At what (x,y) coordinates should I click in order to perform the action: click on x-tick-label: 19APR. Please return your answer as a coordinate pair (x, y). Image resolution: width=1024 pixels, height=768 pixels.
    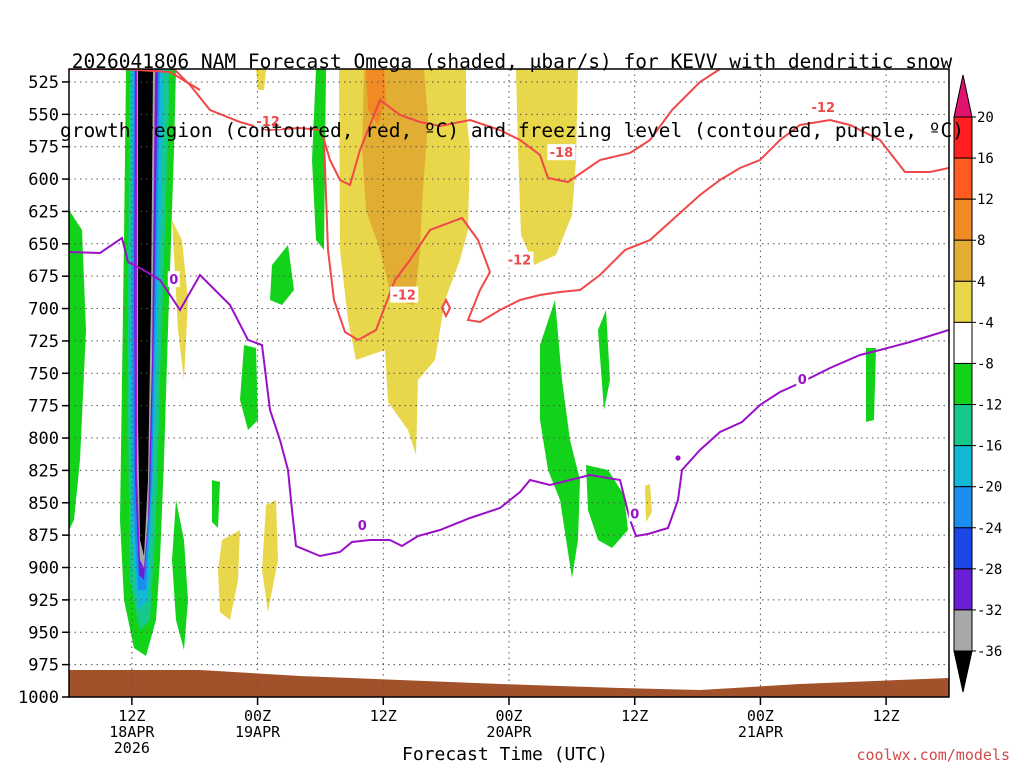
    Looking at the image, I should click on (258, 732).